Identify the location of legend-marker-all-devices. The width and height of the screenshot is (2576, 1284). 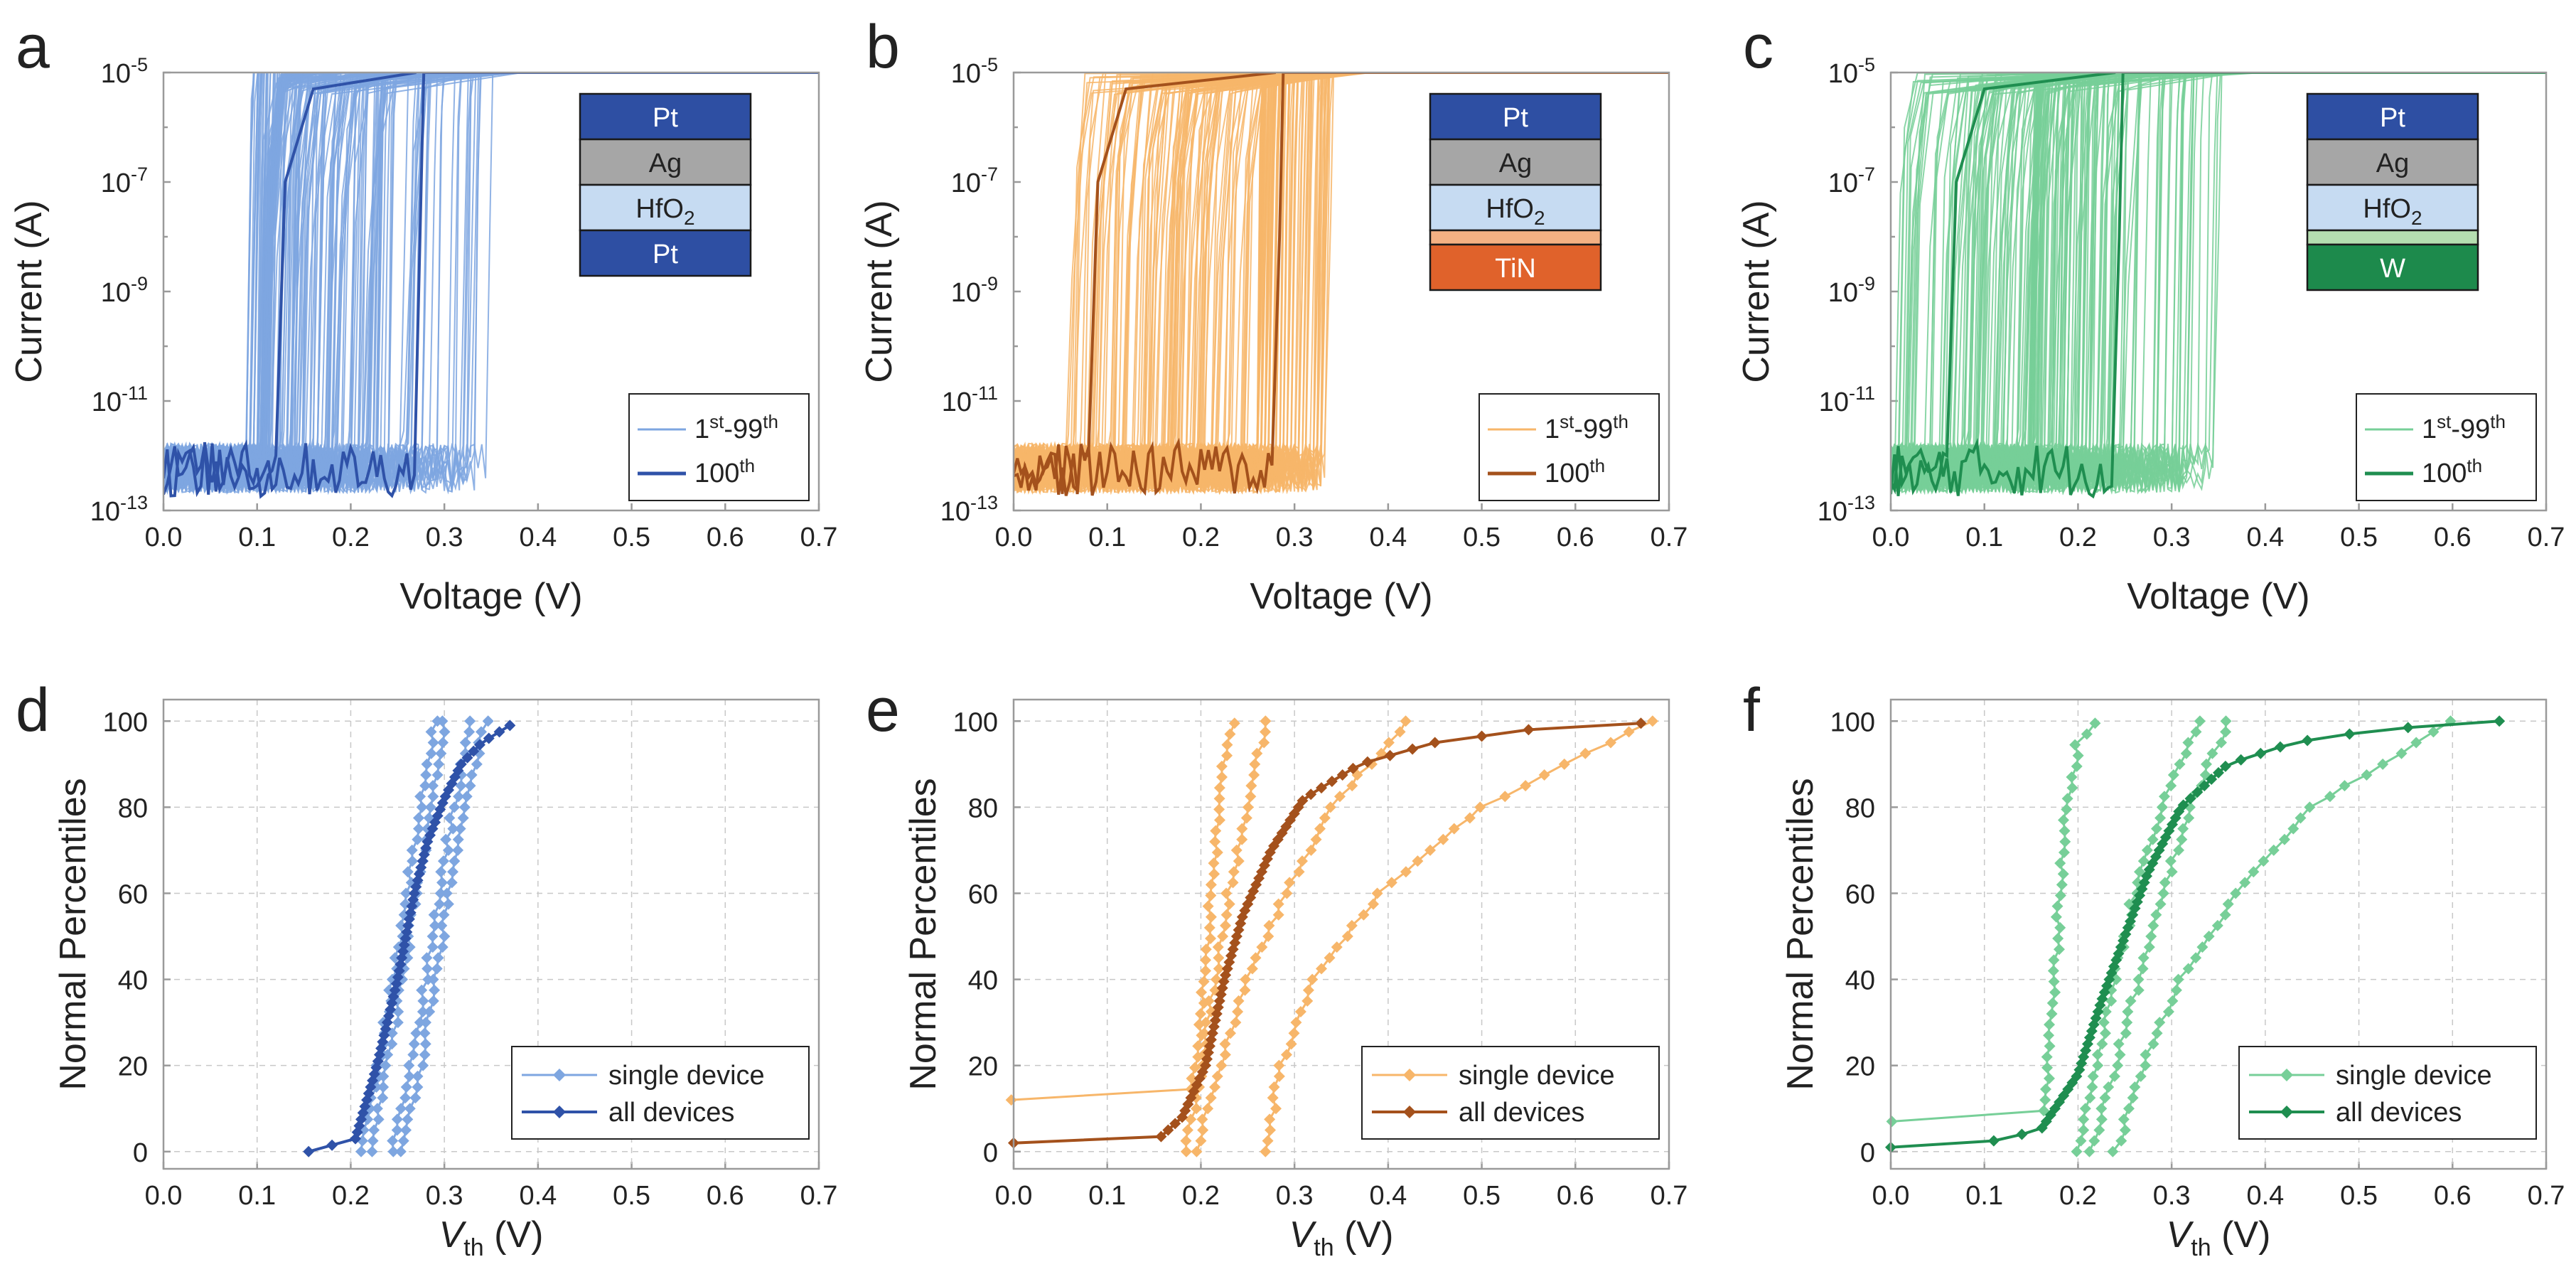
(1409, 1112).